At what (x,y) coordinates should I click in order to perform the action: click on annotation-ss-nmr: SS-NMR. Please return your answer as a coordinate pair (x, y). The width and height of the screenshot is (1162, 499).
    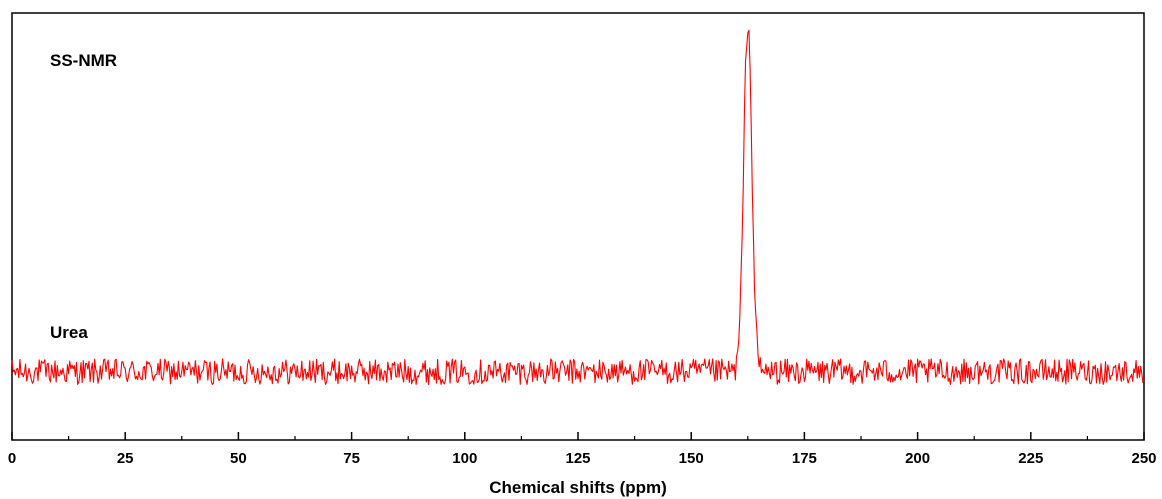
    Looking at the image, I should click on (83, 60).